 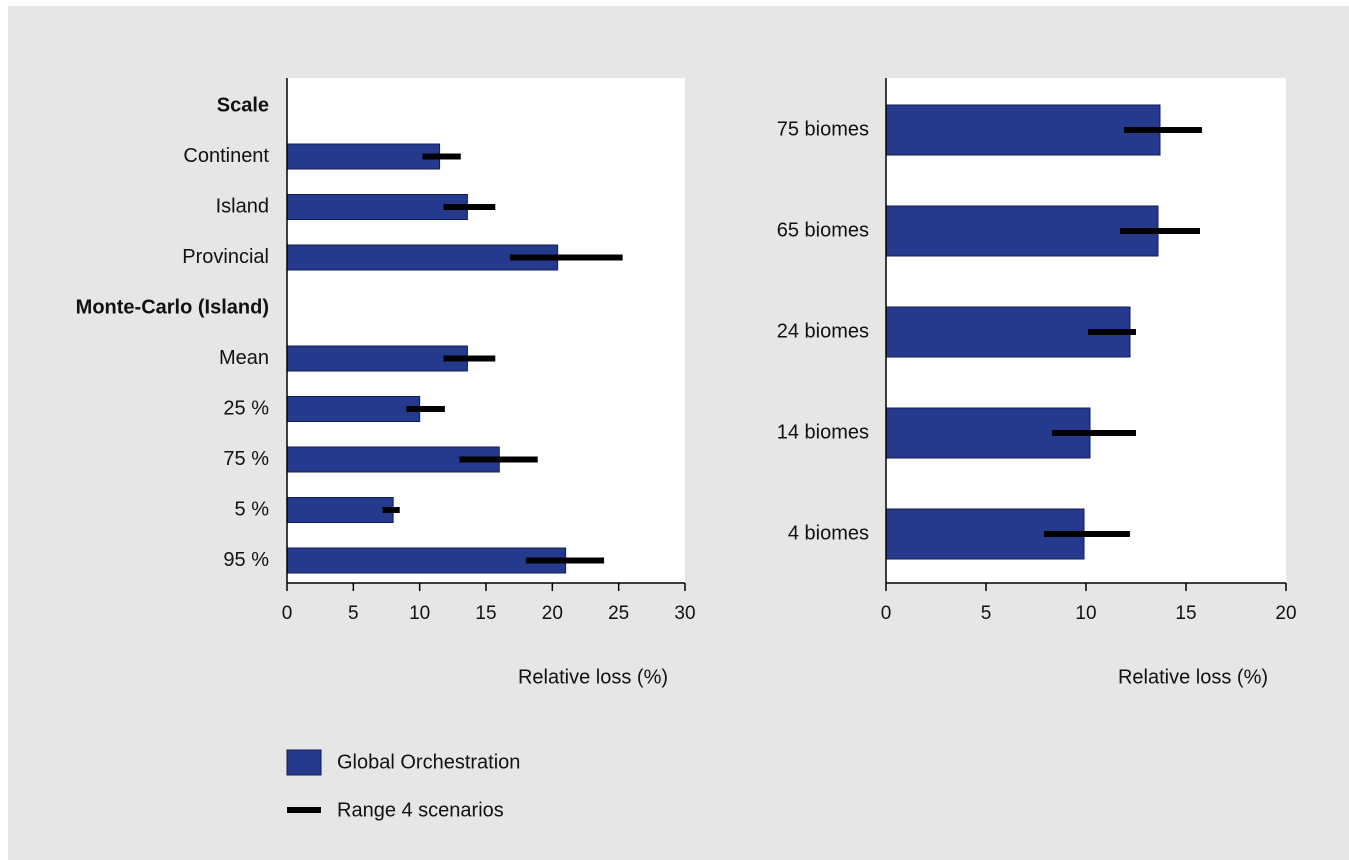 What do you see at coordinates (225, 257) in the screenshot?
I see `category-label: Provincial` at bounding box center [225, 257].